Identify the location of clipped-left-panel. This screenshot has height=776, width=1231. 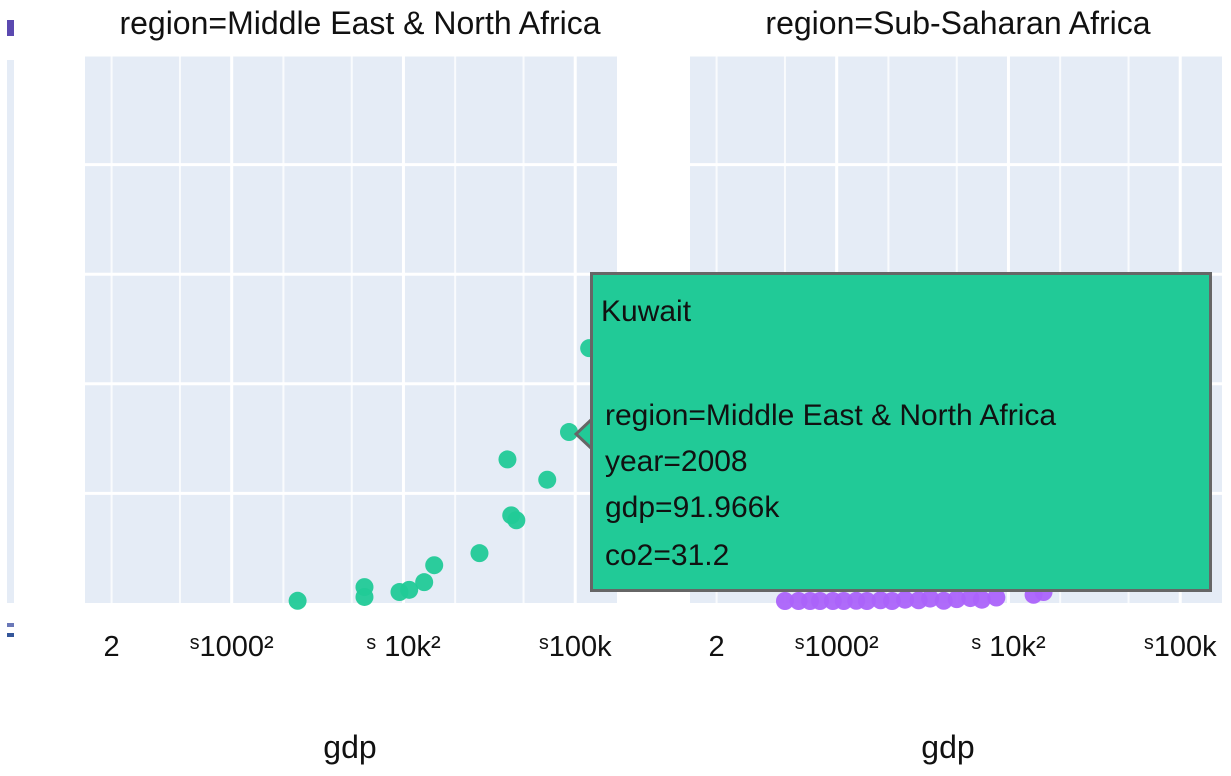
(10, 328).